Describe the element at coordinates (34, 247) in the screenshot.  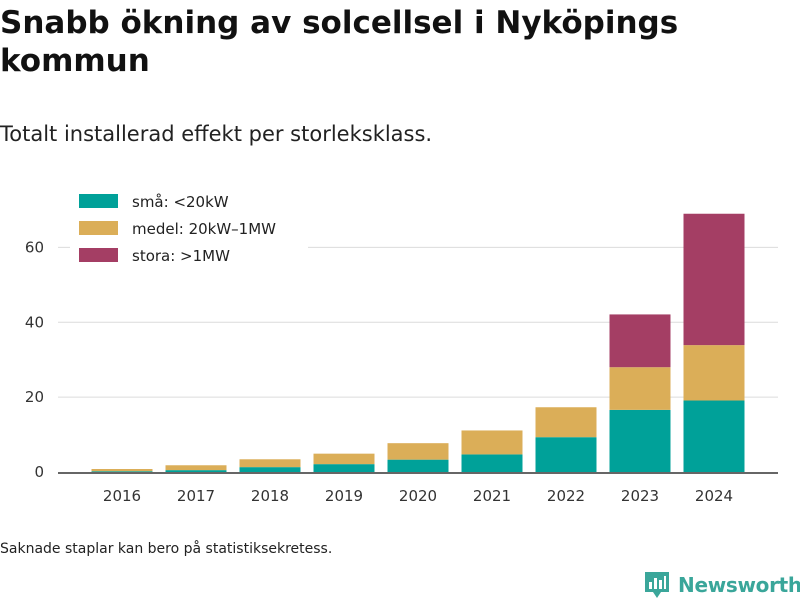
I see `y-tick-label: 60` at that location.